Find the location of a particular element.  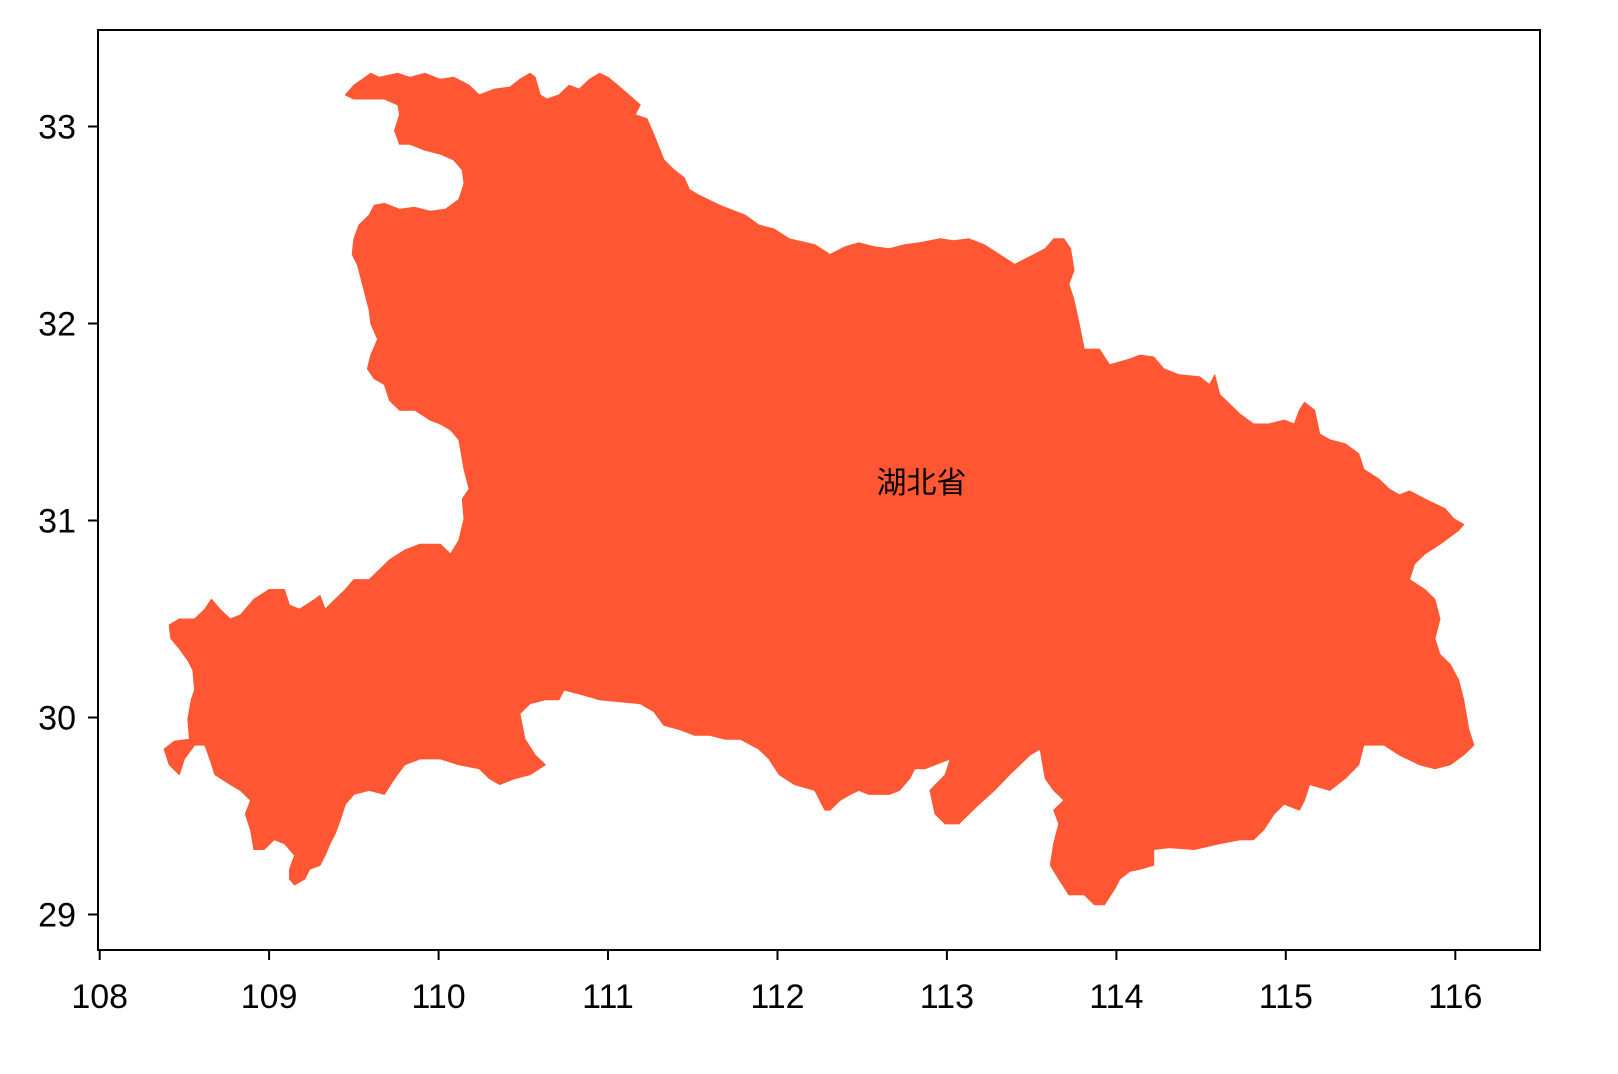

region-label: 湖北省 is located at coordinates (922, 483).